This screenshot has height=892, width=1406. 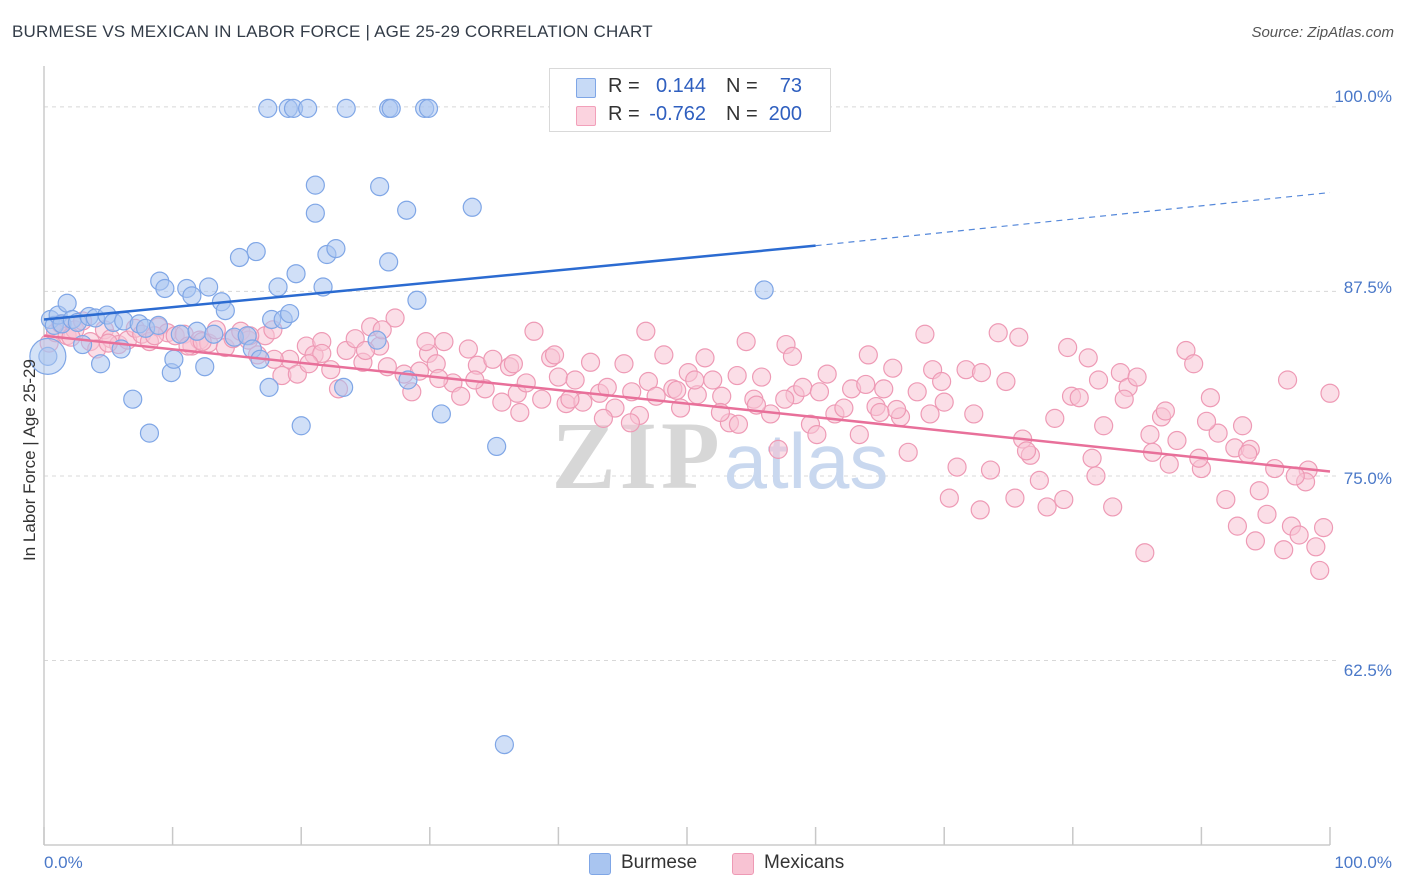 I want to click on y-tick-label: 62.5%, so click(x=1367, y=670).